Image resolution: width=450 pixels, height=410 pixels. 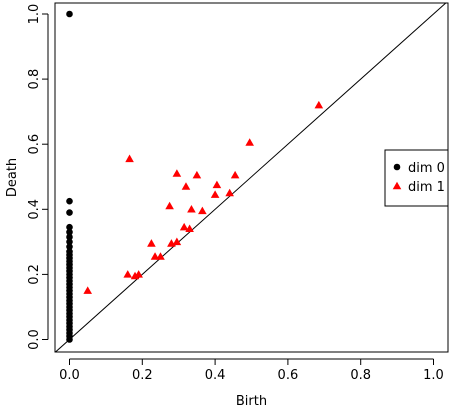 I want to click on legend-label: dim 0, so click(x=426, y=168).